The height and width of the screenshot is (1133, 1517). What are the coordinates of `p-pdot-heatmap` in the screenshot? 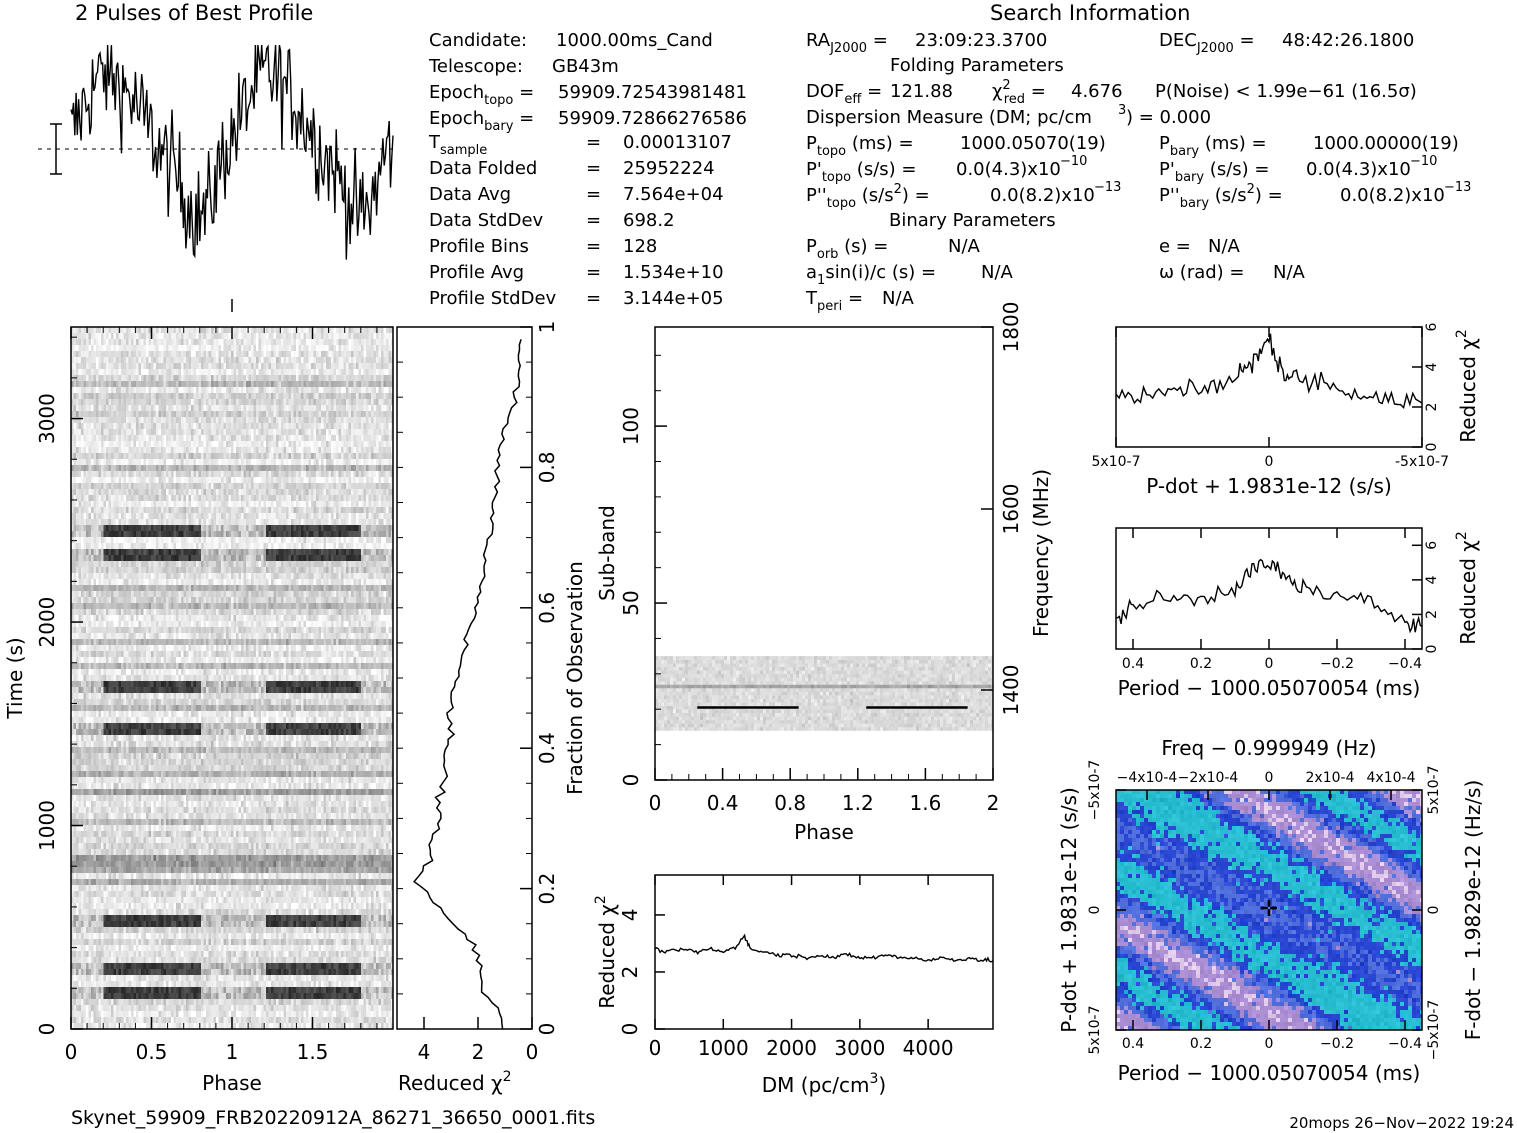 It's located at (1269, 910).